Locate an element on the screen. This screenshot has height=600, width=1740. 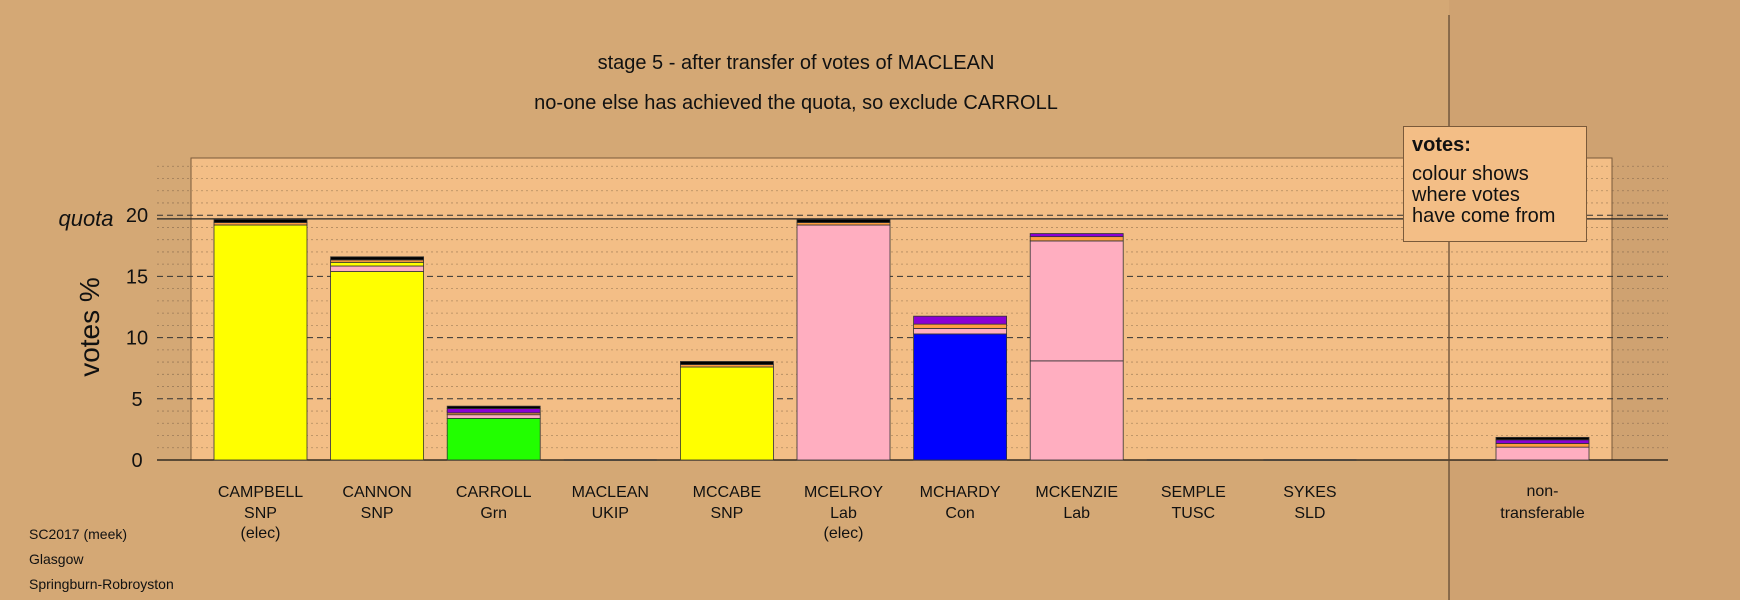
y-tick-label: 10 is located at coordinates (137, 339).